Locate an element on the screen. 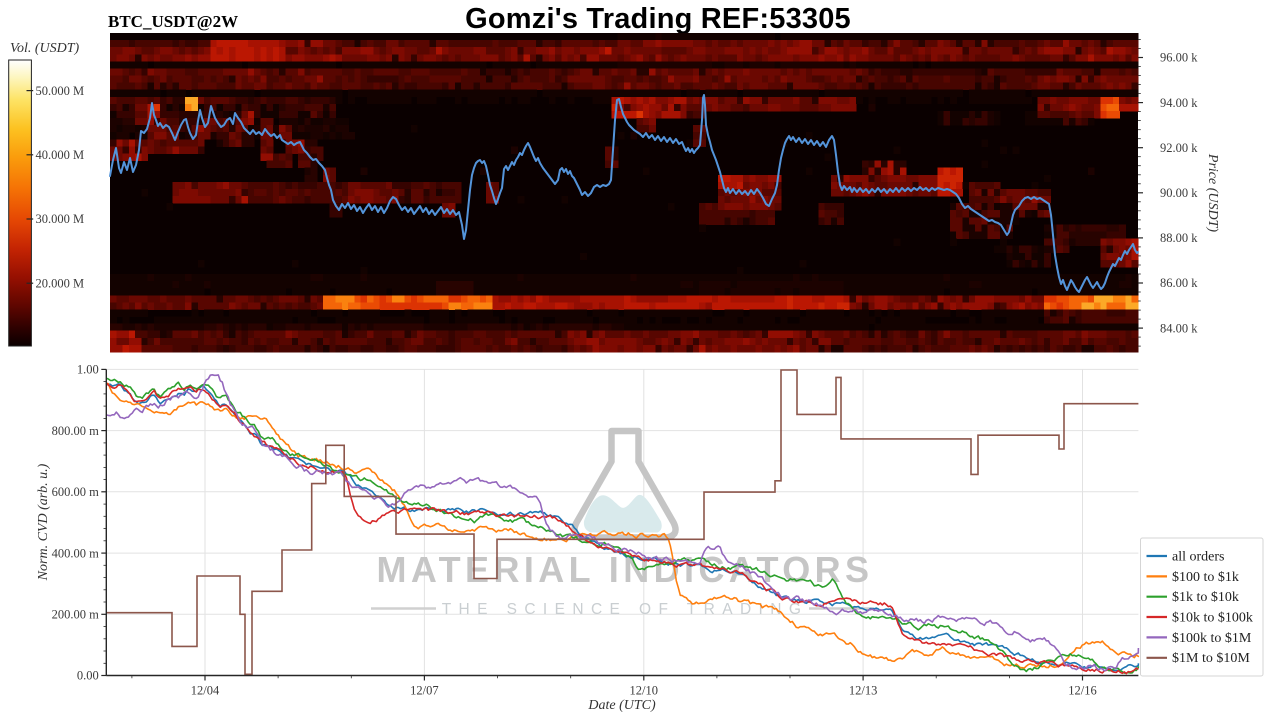 The image size is (1280, 720). svg-text: 92.00 k is located at coordinates (1179, 148).